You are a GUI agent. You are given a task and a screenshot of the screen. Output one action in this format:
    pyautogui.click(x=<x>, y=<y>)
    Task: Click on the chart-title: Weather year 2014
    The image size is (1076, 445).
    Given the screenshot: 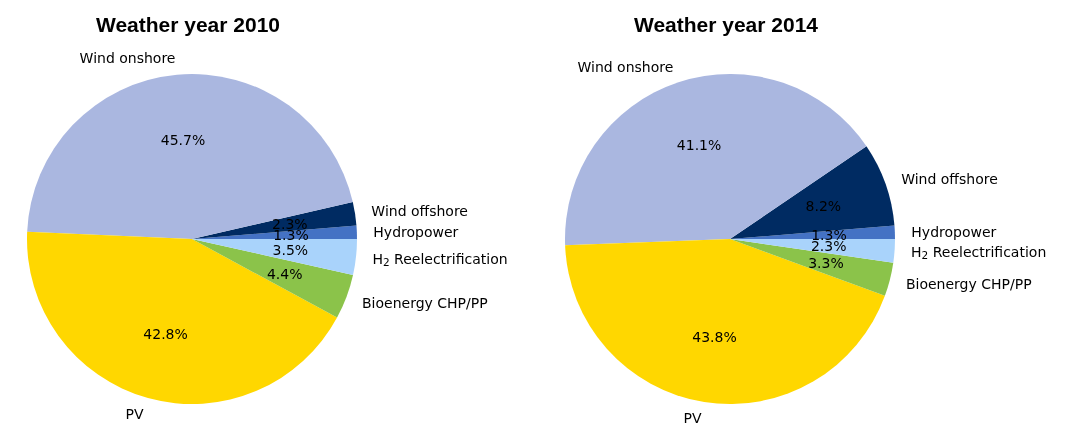 What is the action you would take?
    pyautogui.click(x=726, y=25)
    